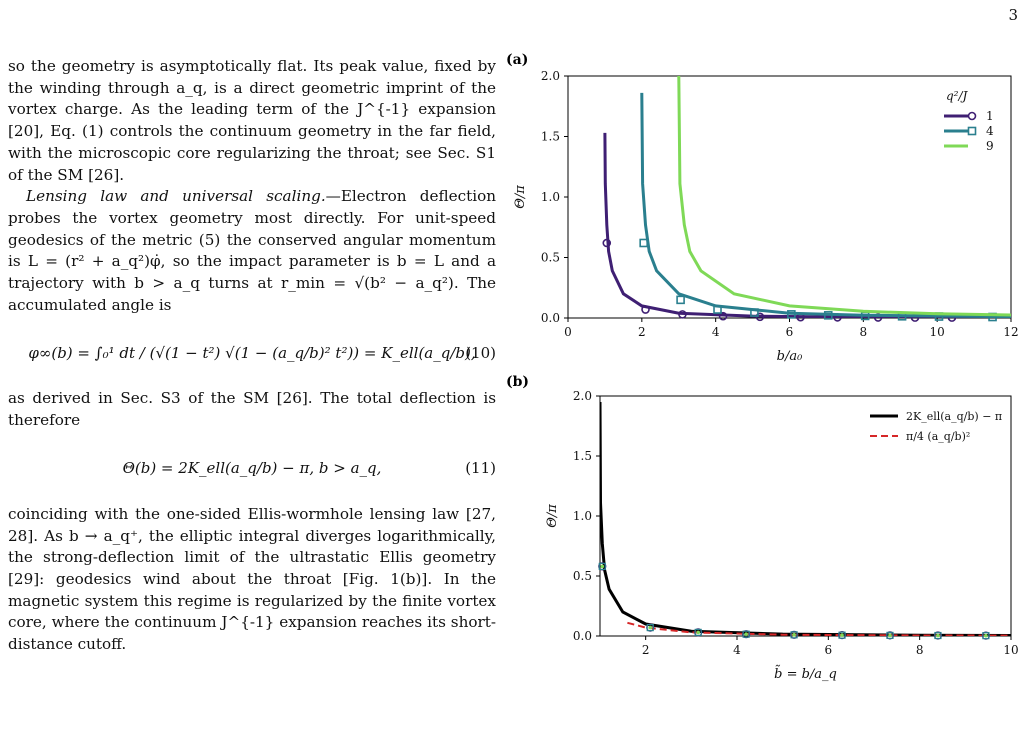 This screenshot has width=1028, height=734. What do you see at coordinates (990, 146) in the screenshot?
I see `legend-label: 9` at bounding box center [990, 146].